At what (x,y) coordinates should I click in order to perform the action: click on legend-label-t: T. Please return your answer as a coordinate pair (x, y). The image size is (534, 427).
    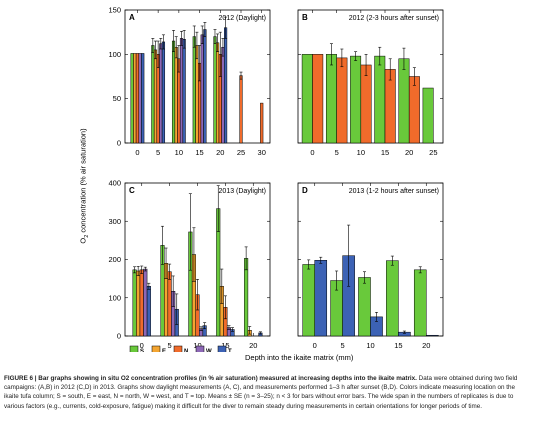
    Looking at the image, I should click on (230, 350).